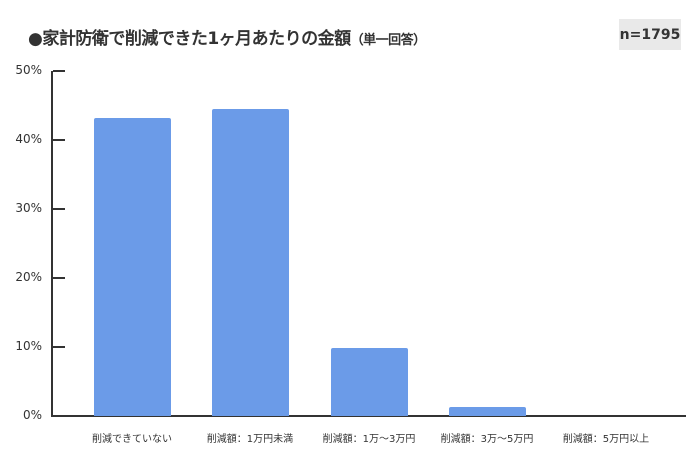 The width and height of the screenshot is (700, 467). Describe the element at coordinates (250, 439) in the screenshot. I see `x-category-label: 削減額：1万円未満` at that location.